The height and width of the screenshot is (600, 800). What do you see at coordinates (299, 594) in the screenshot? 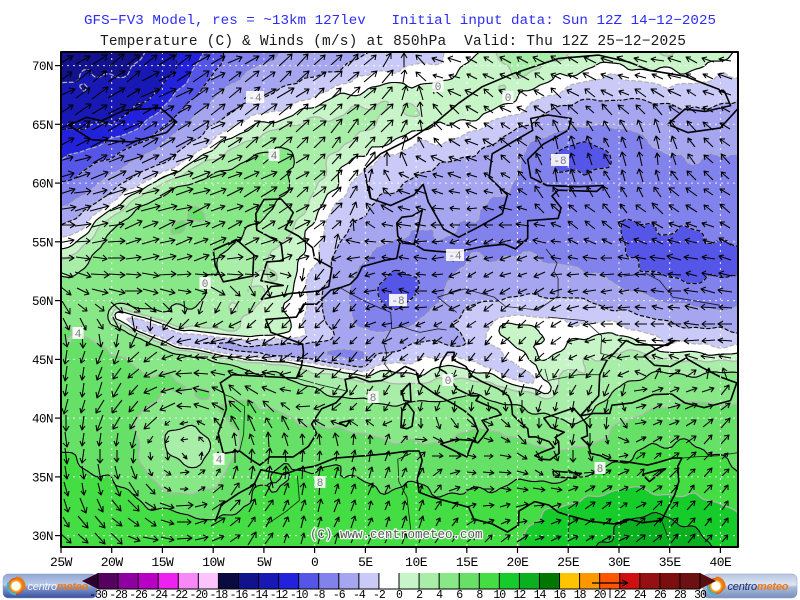
I see `svg-text: -10` at bounding box center [299, 594].